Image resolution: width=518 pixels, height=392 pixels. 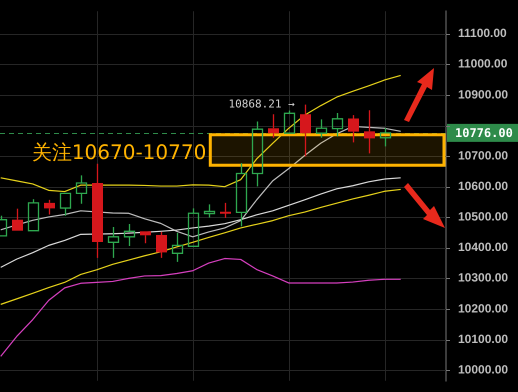 I want to click on y-tick-label: 11000.00, so click(x=483, y=63).